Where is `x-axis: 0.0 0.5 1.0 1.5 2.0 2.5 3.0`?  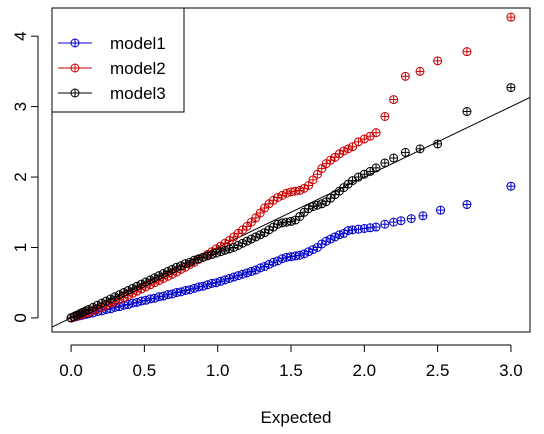
x-axis: 0.0 0.5 1.0 1.5 2.0 2.5 3.0 is located at coordinates (291, 362).